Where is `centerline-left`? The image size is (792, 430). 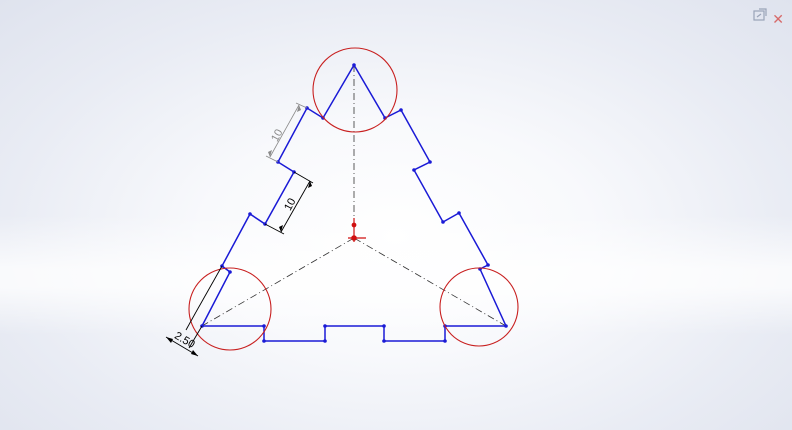 centerline-left is located at coordinates (278, 282).